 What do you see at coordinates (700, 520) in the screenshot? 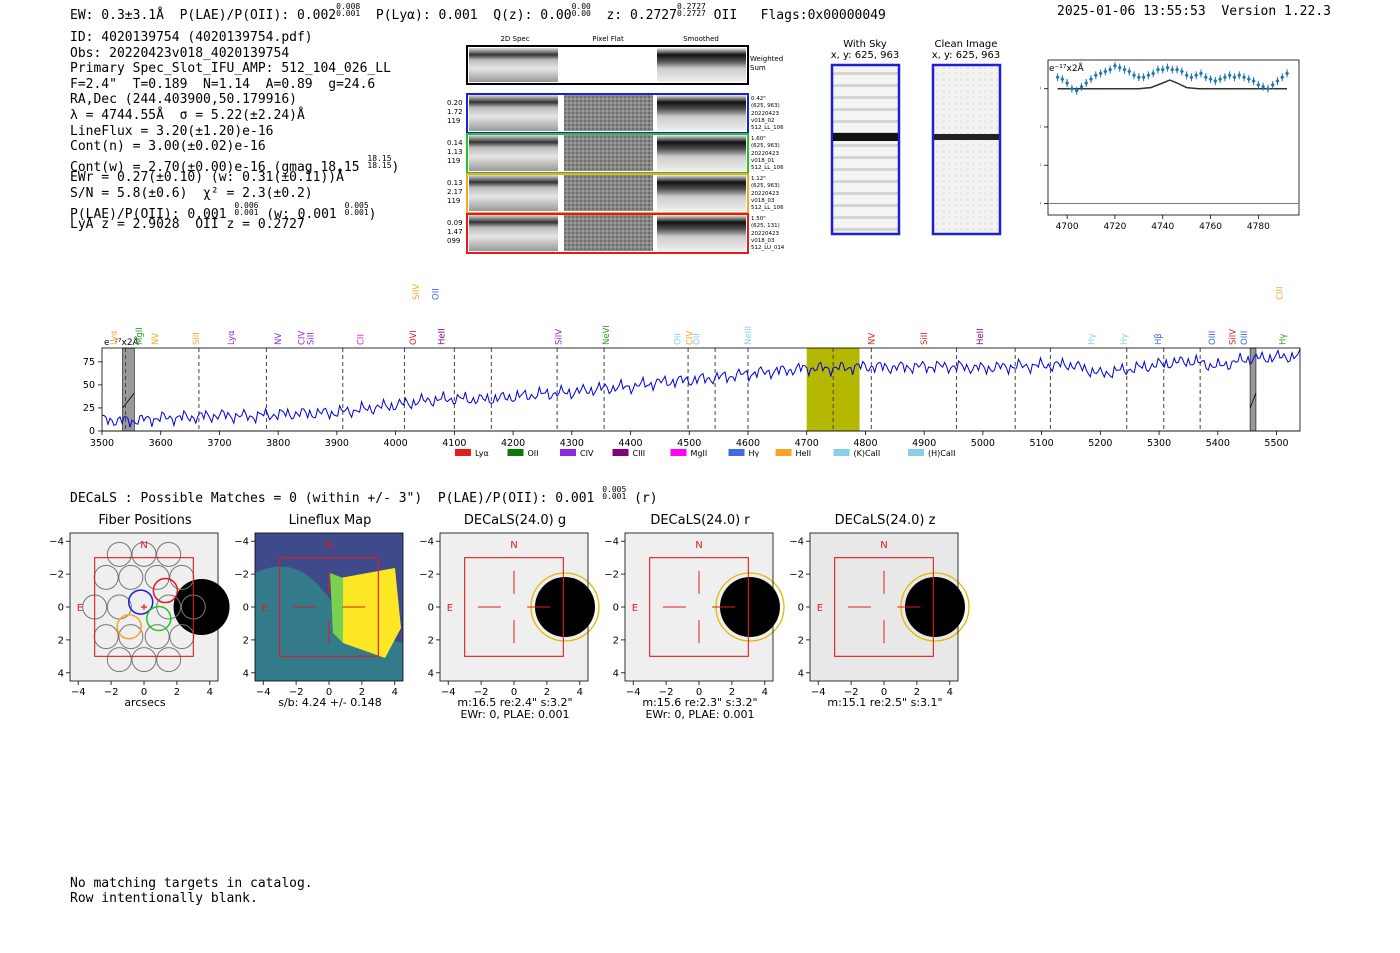
I see `thumb-title: DECaLS(24.0) r` at bounding box center [700, 520].